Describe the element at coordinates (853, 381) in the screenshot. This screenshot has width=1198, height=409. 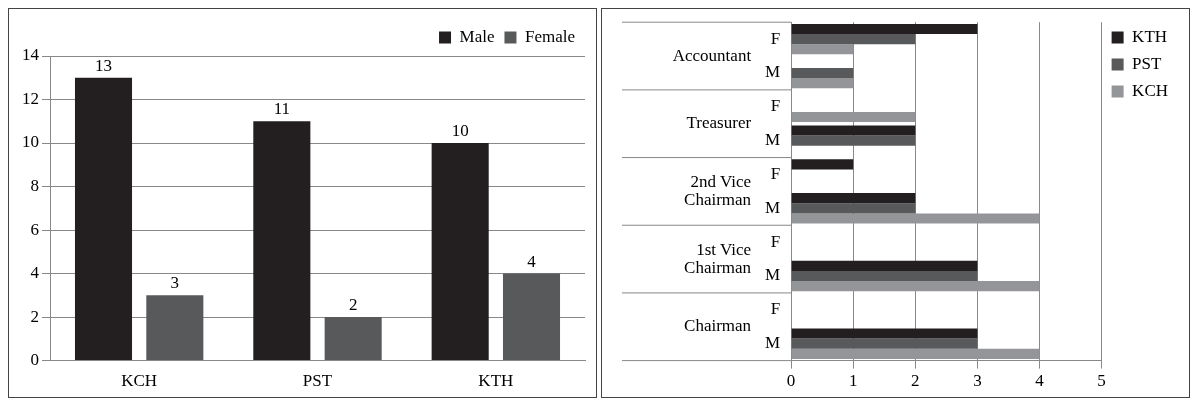
I see `x-tick-label: 1` at that location.